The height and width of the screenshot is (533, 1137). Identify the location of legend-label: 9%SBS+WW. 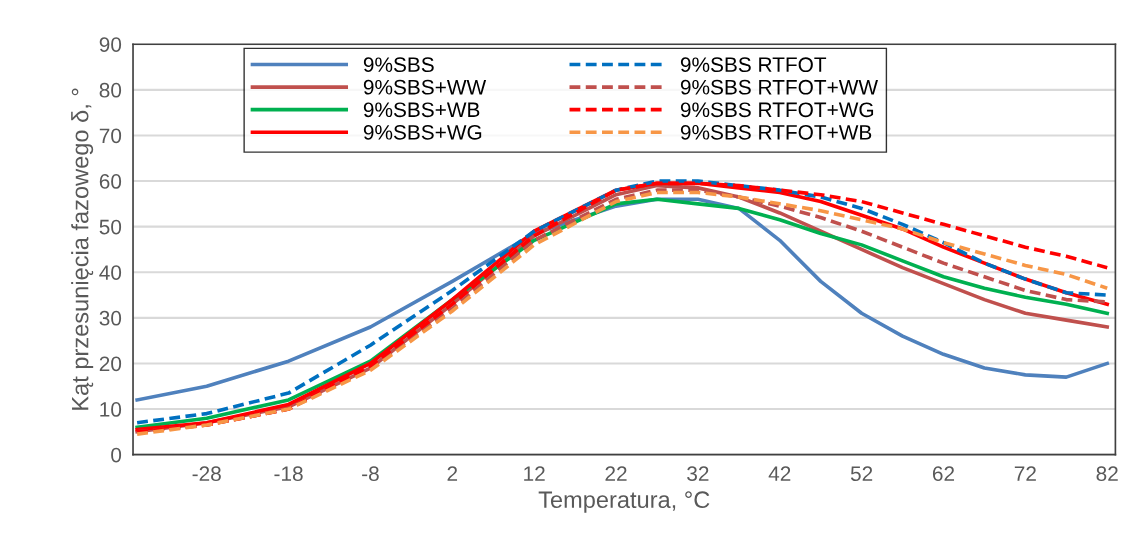
(425, 87).